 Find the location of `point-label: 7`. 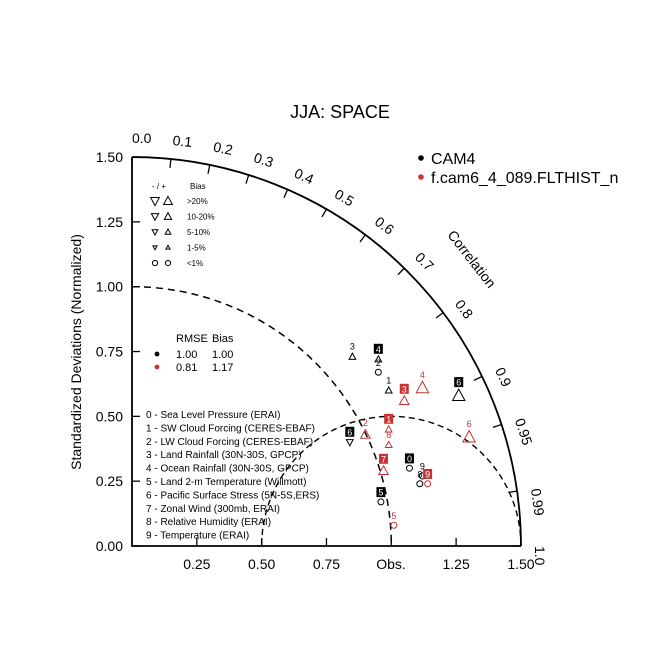

point-label: 7 is located at coordinates (383, 459).